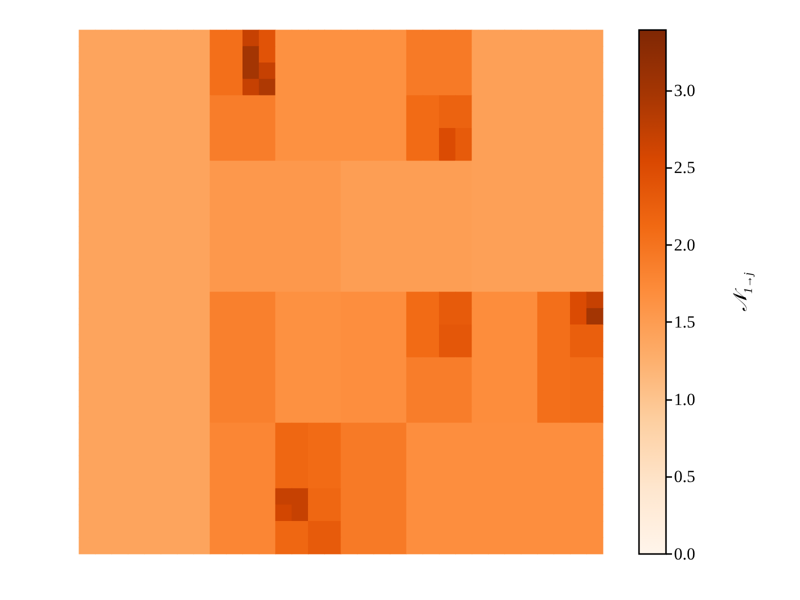 This screenshot has width=800, height=600. What do you see at coordinates (685, 244) in the screenshot?
I see `color-bar-label: 2.0` at bounding box center [685, 244].